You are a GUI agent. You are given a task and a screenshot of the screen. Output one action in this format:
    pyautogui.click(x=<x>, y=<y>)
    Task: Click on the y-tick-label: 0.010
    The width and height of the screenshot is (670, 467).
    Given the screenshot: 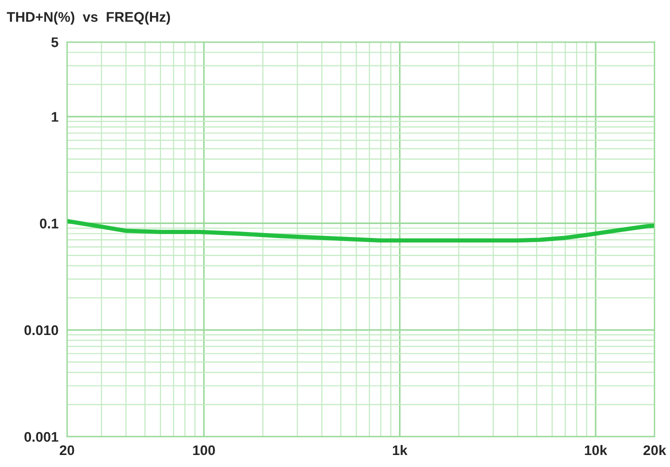 What is the action you would take?
    pyautogui.click(x=41, y=330)
    